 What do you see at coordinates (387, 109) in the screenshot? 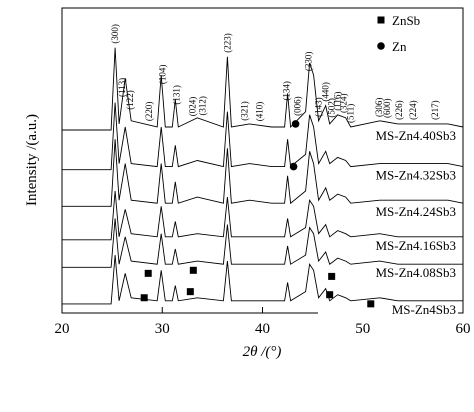
I see `peak-label: (600)` at bounding box center [387, 109].